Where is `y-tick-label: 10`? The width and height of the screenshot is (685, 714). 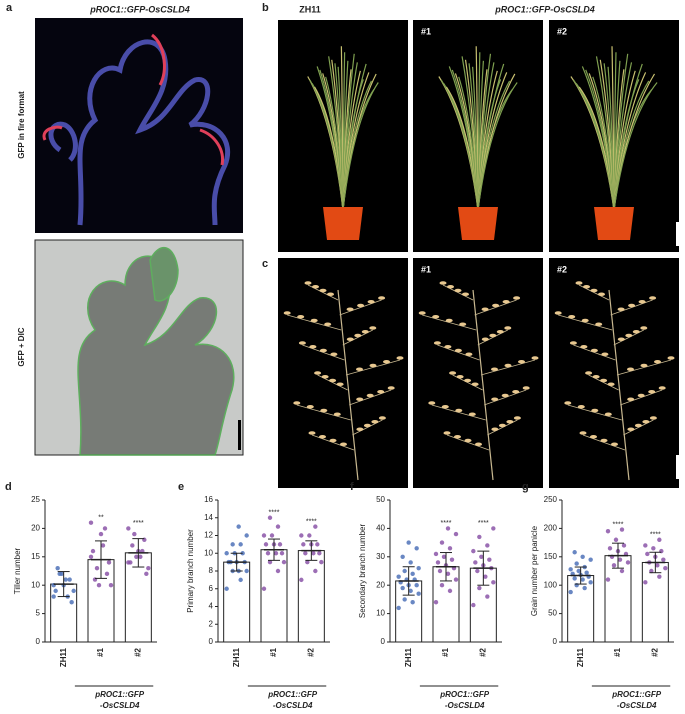 y-tick-label: 10 is located at coordinates (380, 613).